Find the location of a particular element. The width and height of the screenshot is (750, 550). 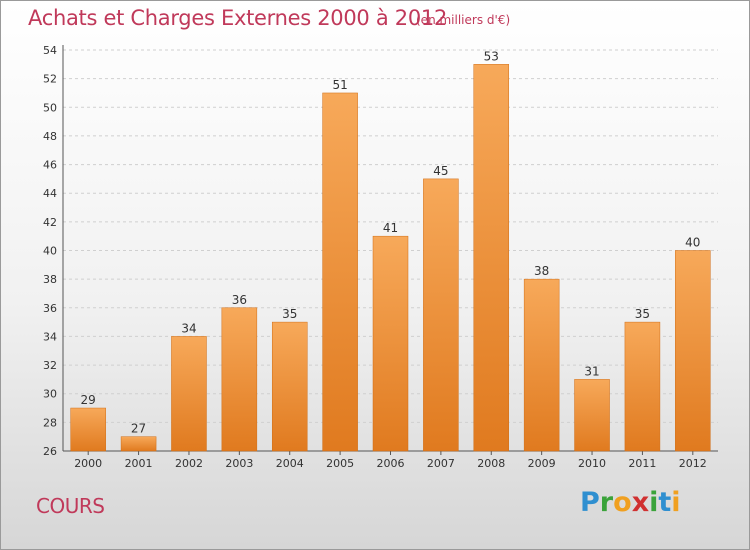

x-tick-label: 2011 is located at coordinates (642, 463).